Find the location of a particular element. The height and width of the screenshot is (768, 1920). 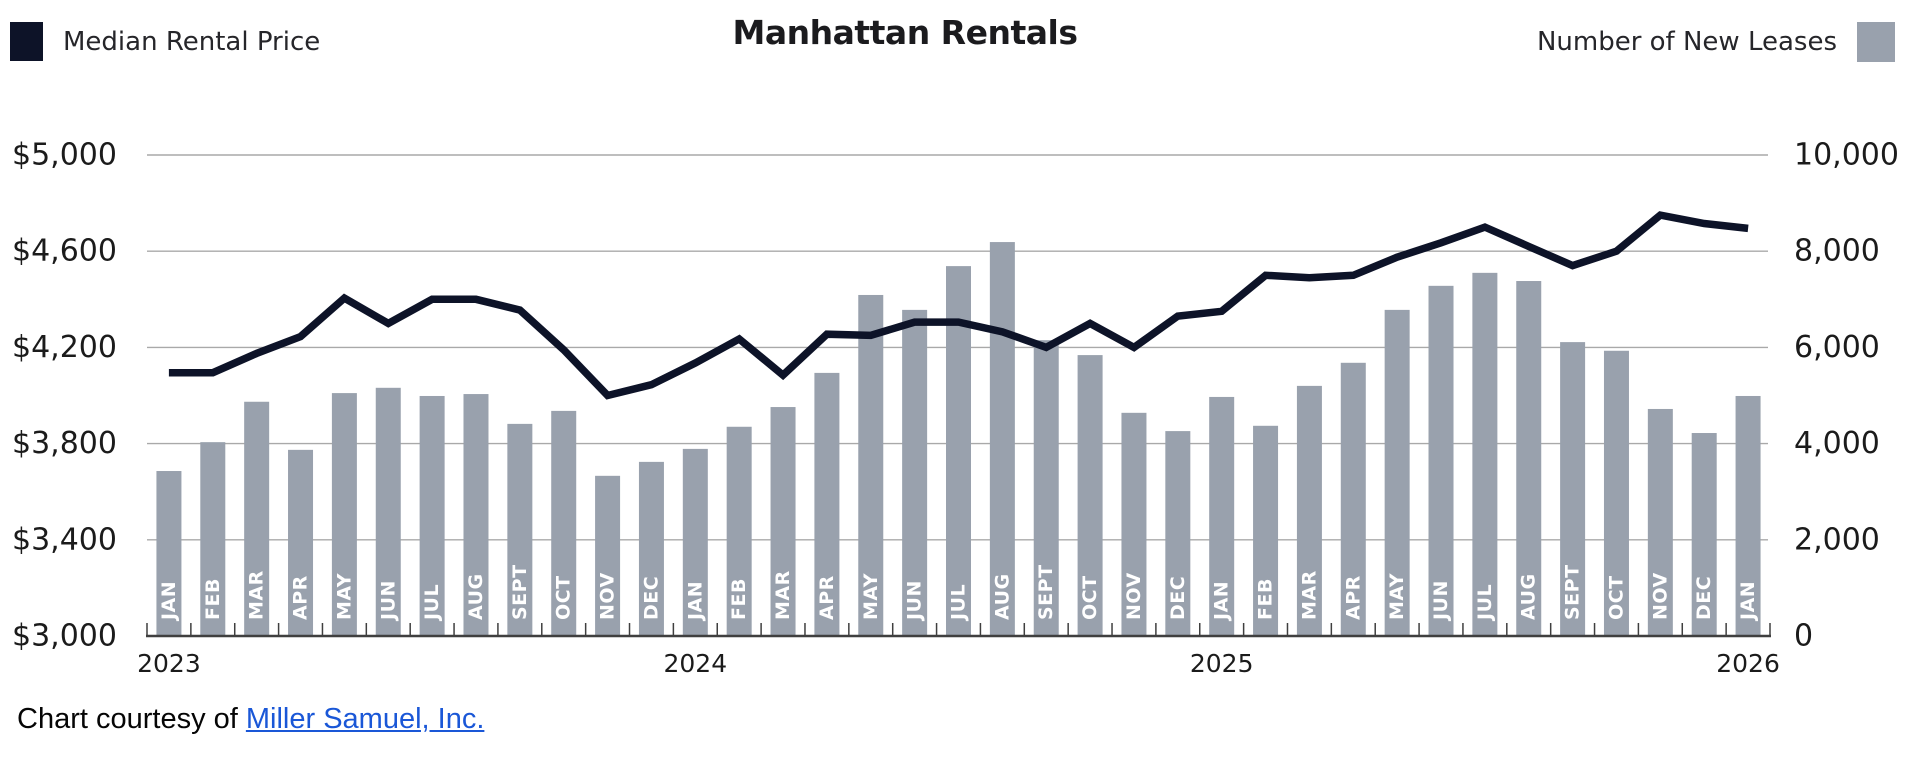

footer-credit: Chart courtesy of Miller Samuel, Inc. is located at coordinates (250, 719).